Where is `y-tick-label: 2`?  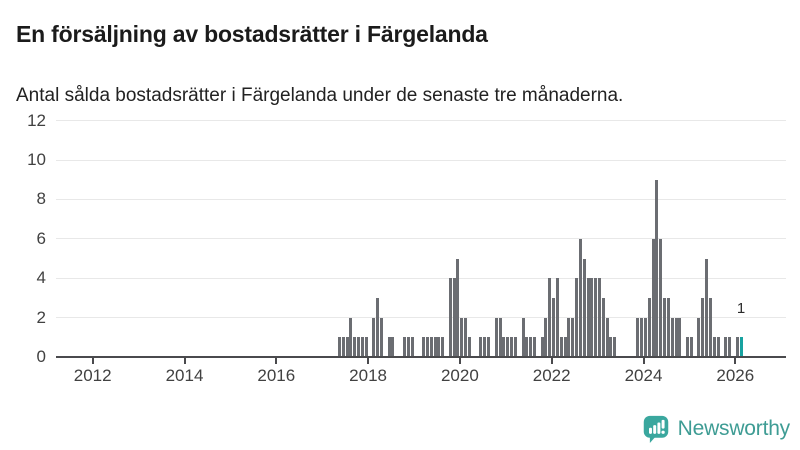 y-tick-label: 2 is located at coordinates (41, 317).